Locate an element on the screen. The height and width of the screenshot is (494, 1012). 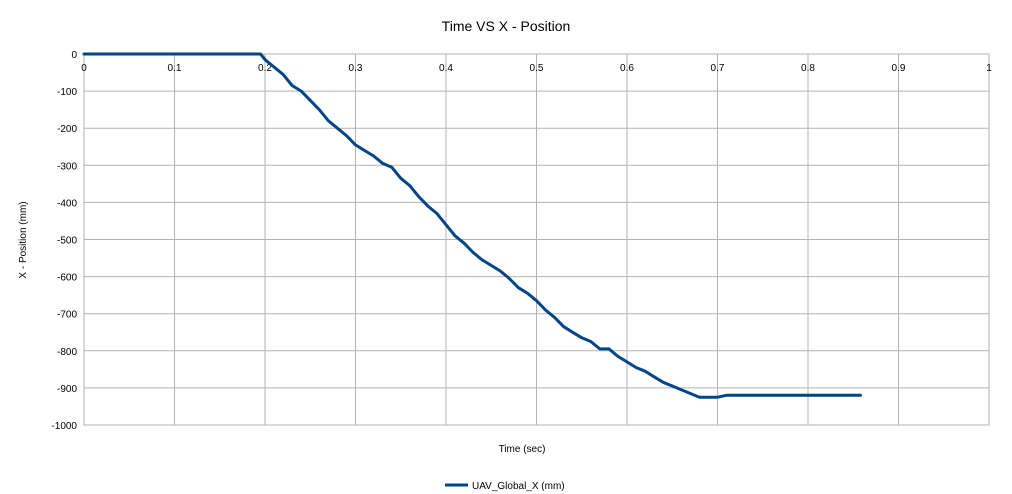
chart-title: Time VS X - Position is located at coordinates (506, 26).